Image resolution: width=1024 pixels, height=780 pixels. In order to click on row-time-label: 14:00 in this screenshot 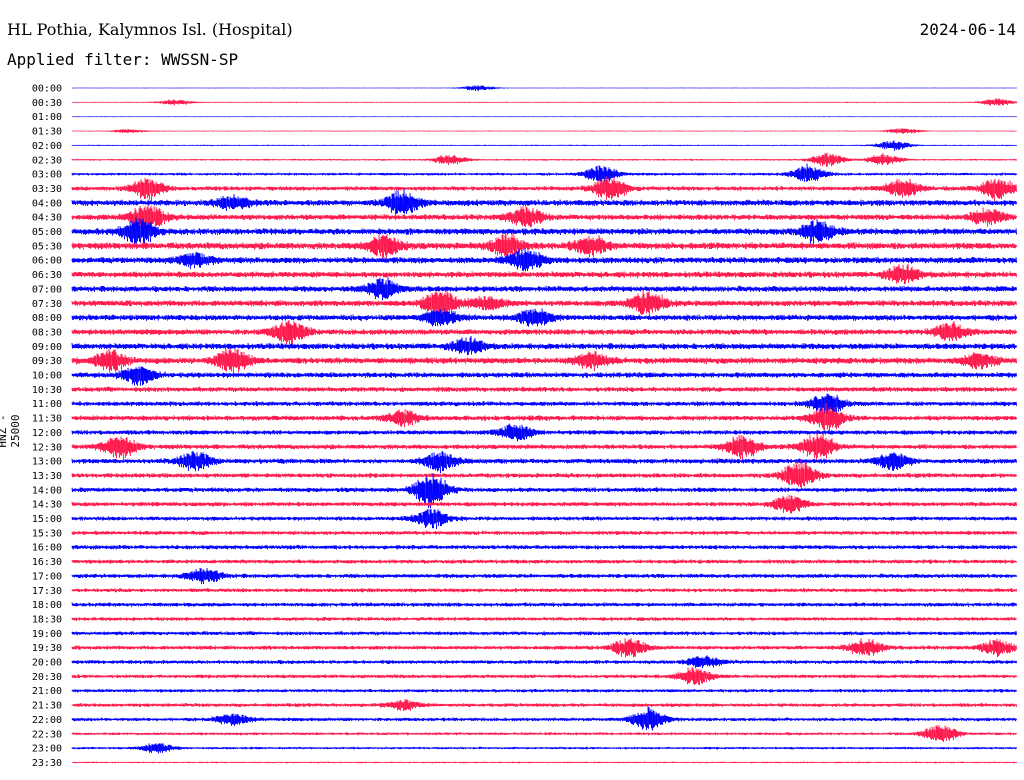, I will do `click(47, 490)`.